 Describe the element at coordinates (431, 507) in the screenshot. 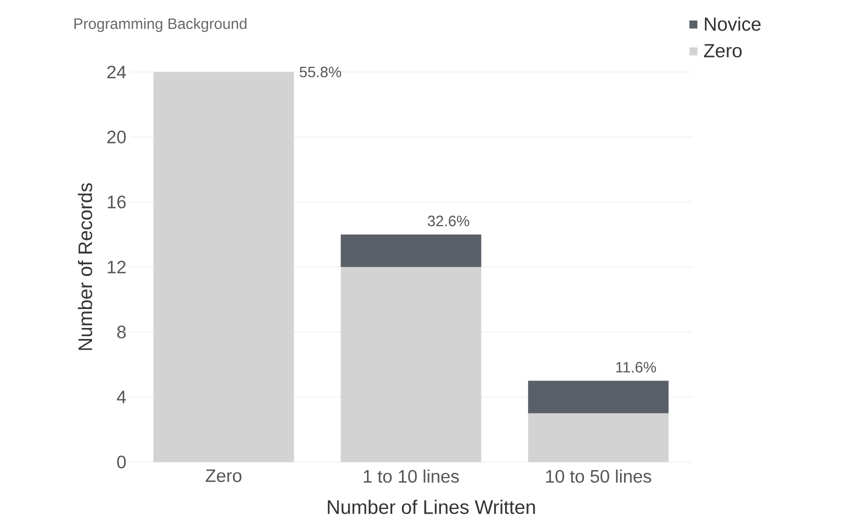

I see `x-axis-title: Number of Lines Written` at that location.